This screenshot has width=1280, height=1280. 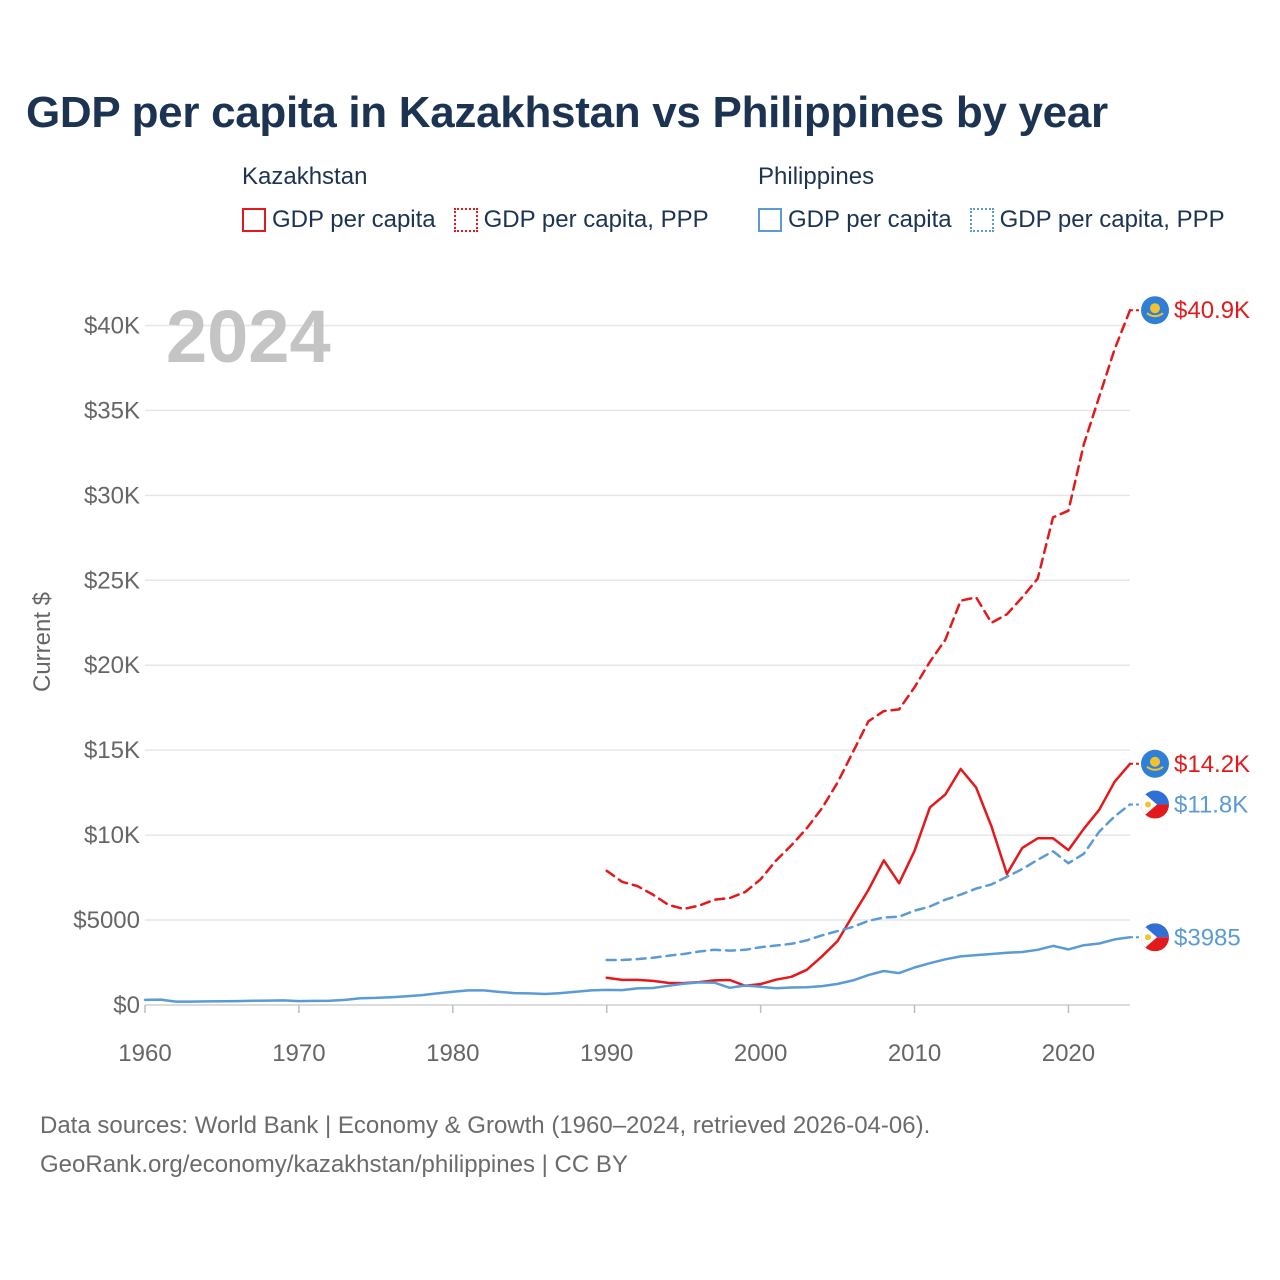 I want to click on y-tick-label: $5000, so click(x=106, y=920).